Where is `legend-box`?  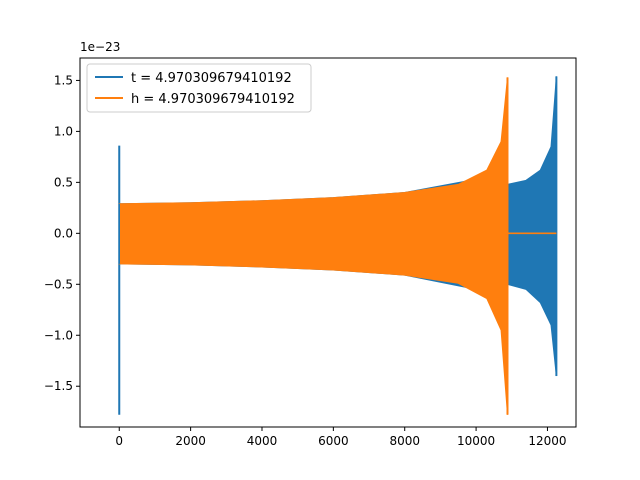 legend-box is located at coordinates (199, 88).